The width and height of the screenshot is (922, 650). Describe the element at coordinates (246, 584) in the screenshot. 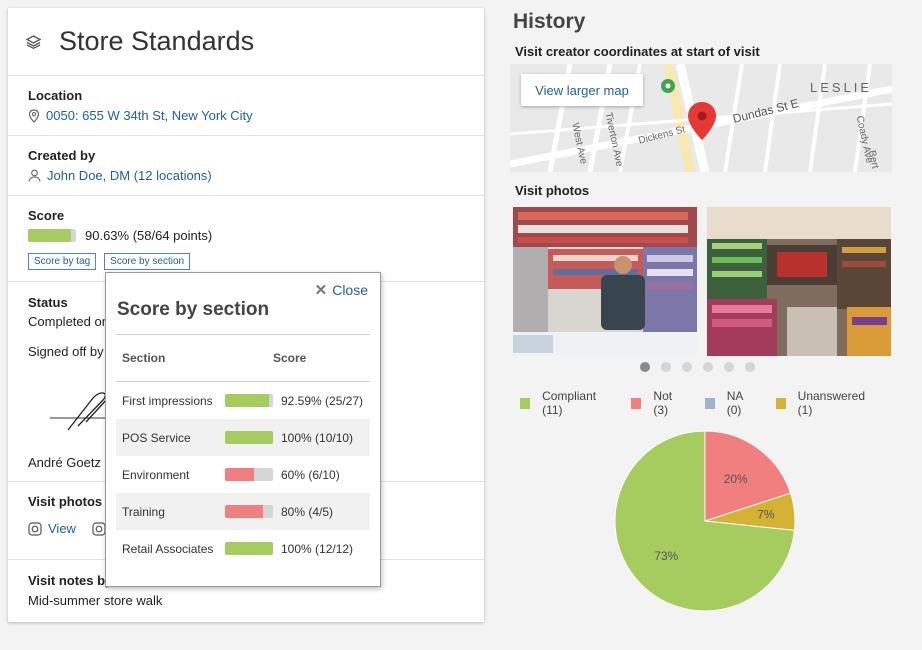

I see `visit-notes-section: Visit notes by Mid-summer store walk` at that location.